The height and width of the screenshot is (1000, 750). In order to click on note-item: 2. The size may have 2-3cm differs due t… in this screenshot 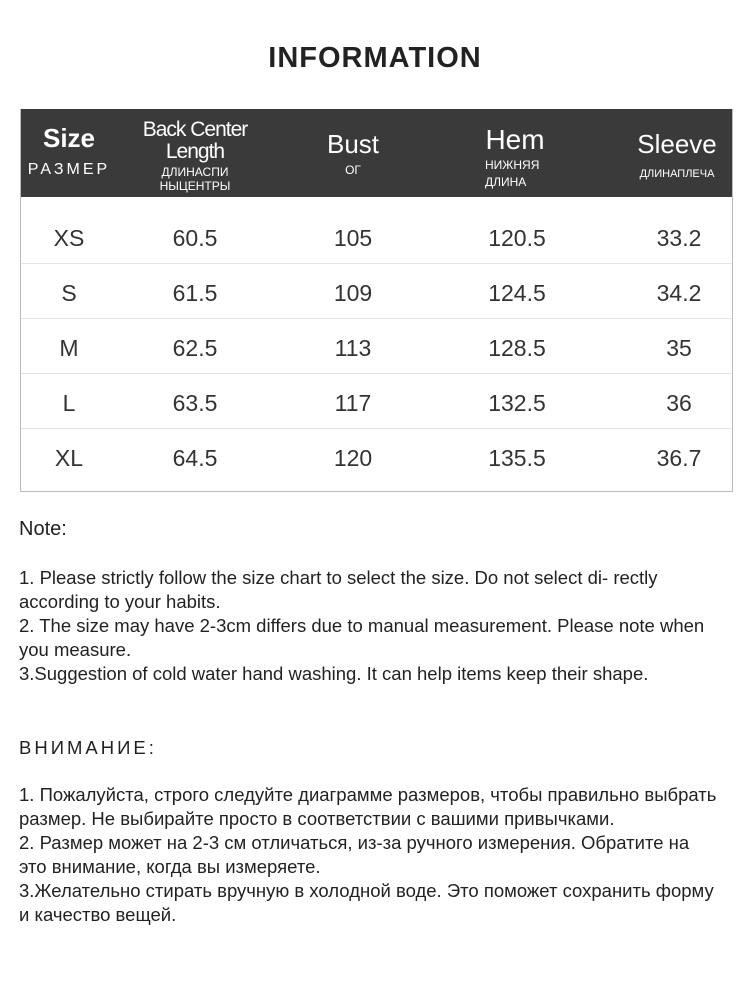, I will do `click(362, 637)`.